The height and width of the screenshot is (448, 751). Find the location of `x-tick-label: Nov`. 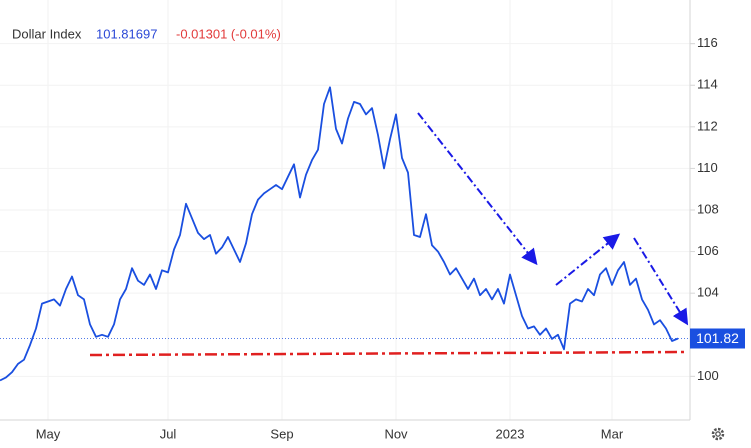

x-tick-label: Nov is located at coordinates (396, 433).